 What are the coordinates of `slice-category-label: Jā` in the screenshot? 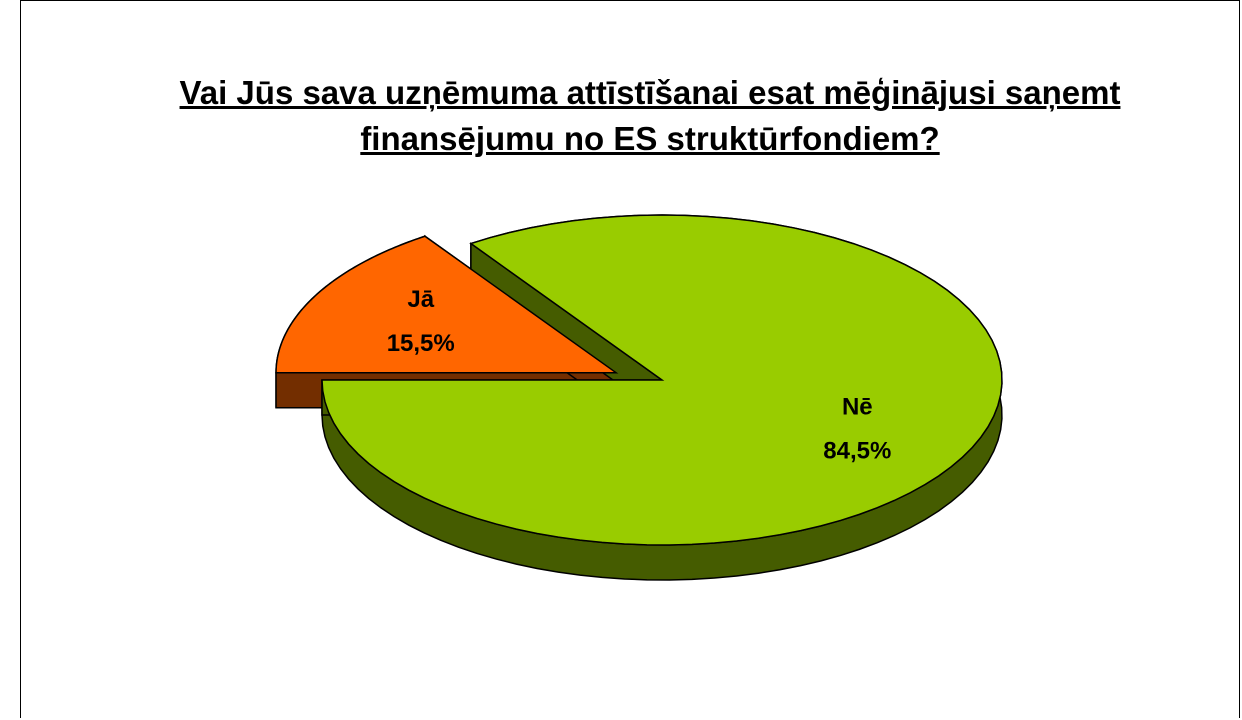 It's located at (420, 299).